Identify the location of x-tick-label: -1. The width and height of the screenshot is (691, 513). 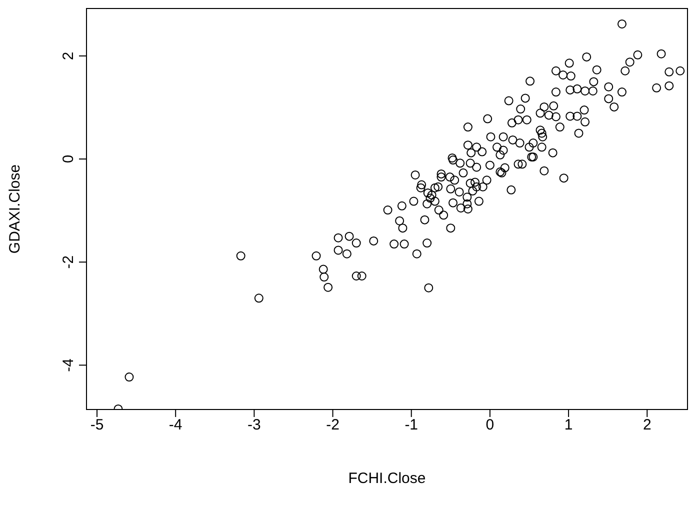
(411, 425).